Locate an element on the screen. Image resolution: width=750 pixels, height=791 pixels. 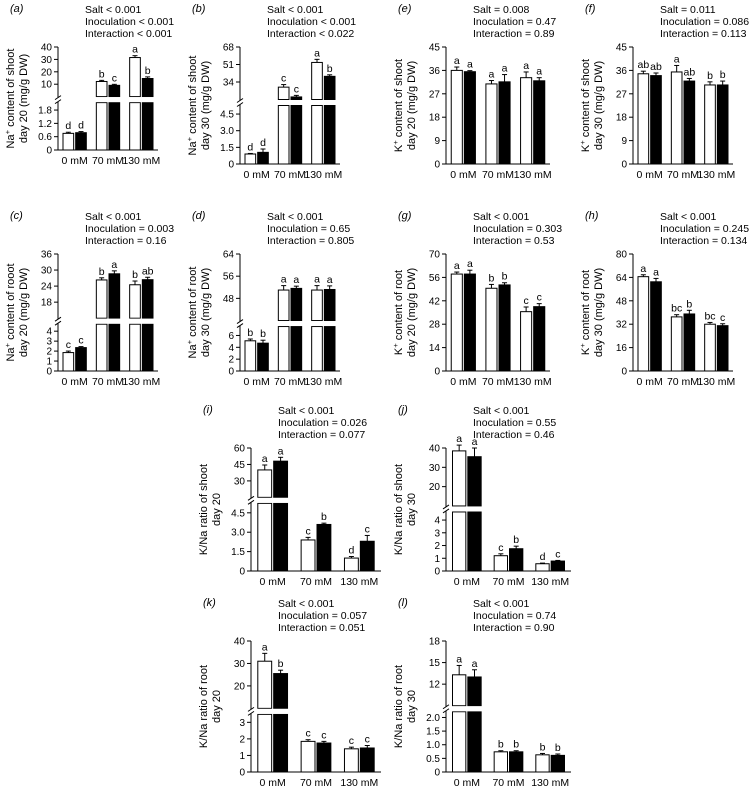
panel-label: (a) is located at coordinates (17, 9).